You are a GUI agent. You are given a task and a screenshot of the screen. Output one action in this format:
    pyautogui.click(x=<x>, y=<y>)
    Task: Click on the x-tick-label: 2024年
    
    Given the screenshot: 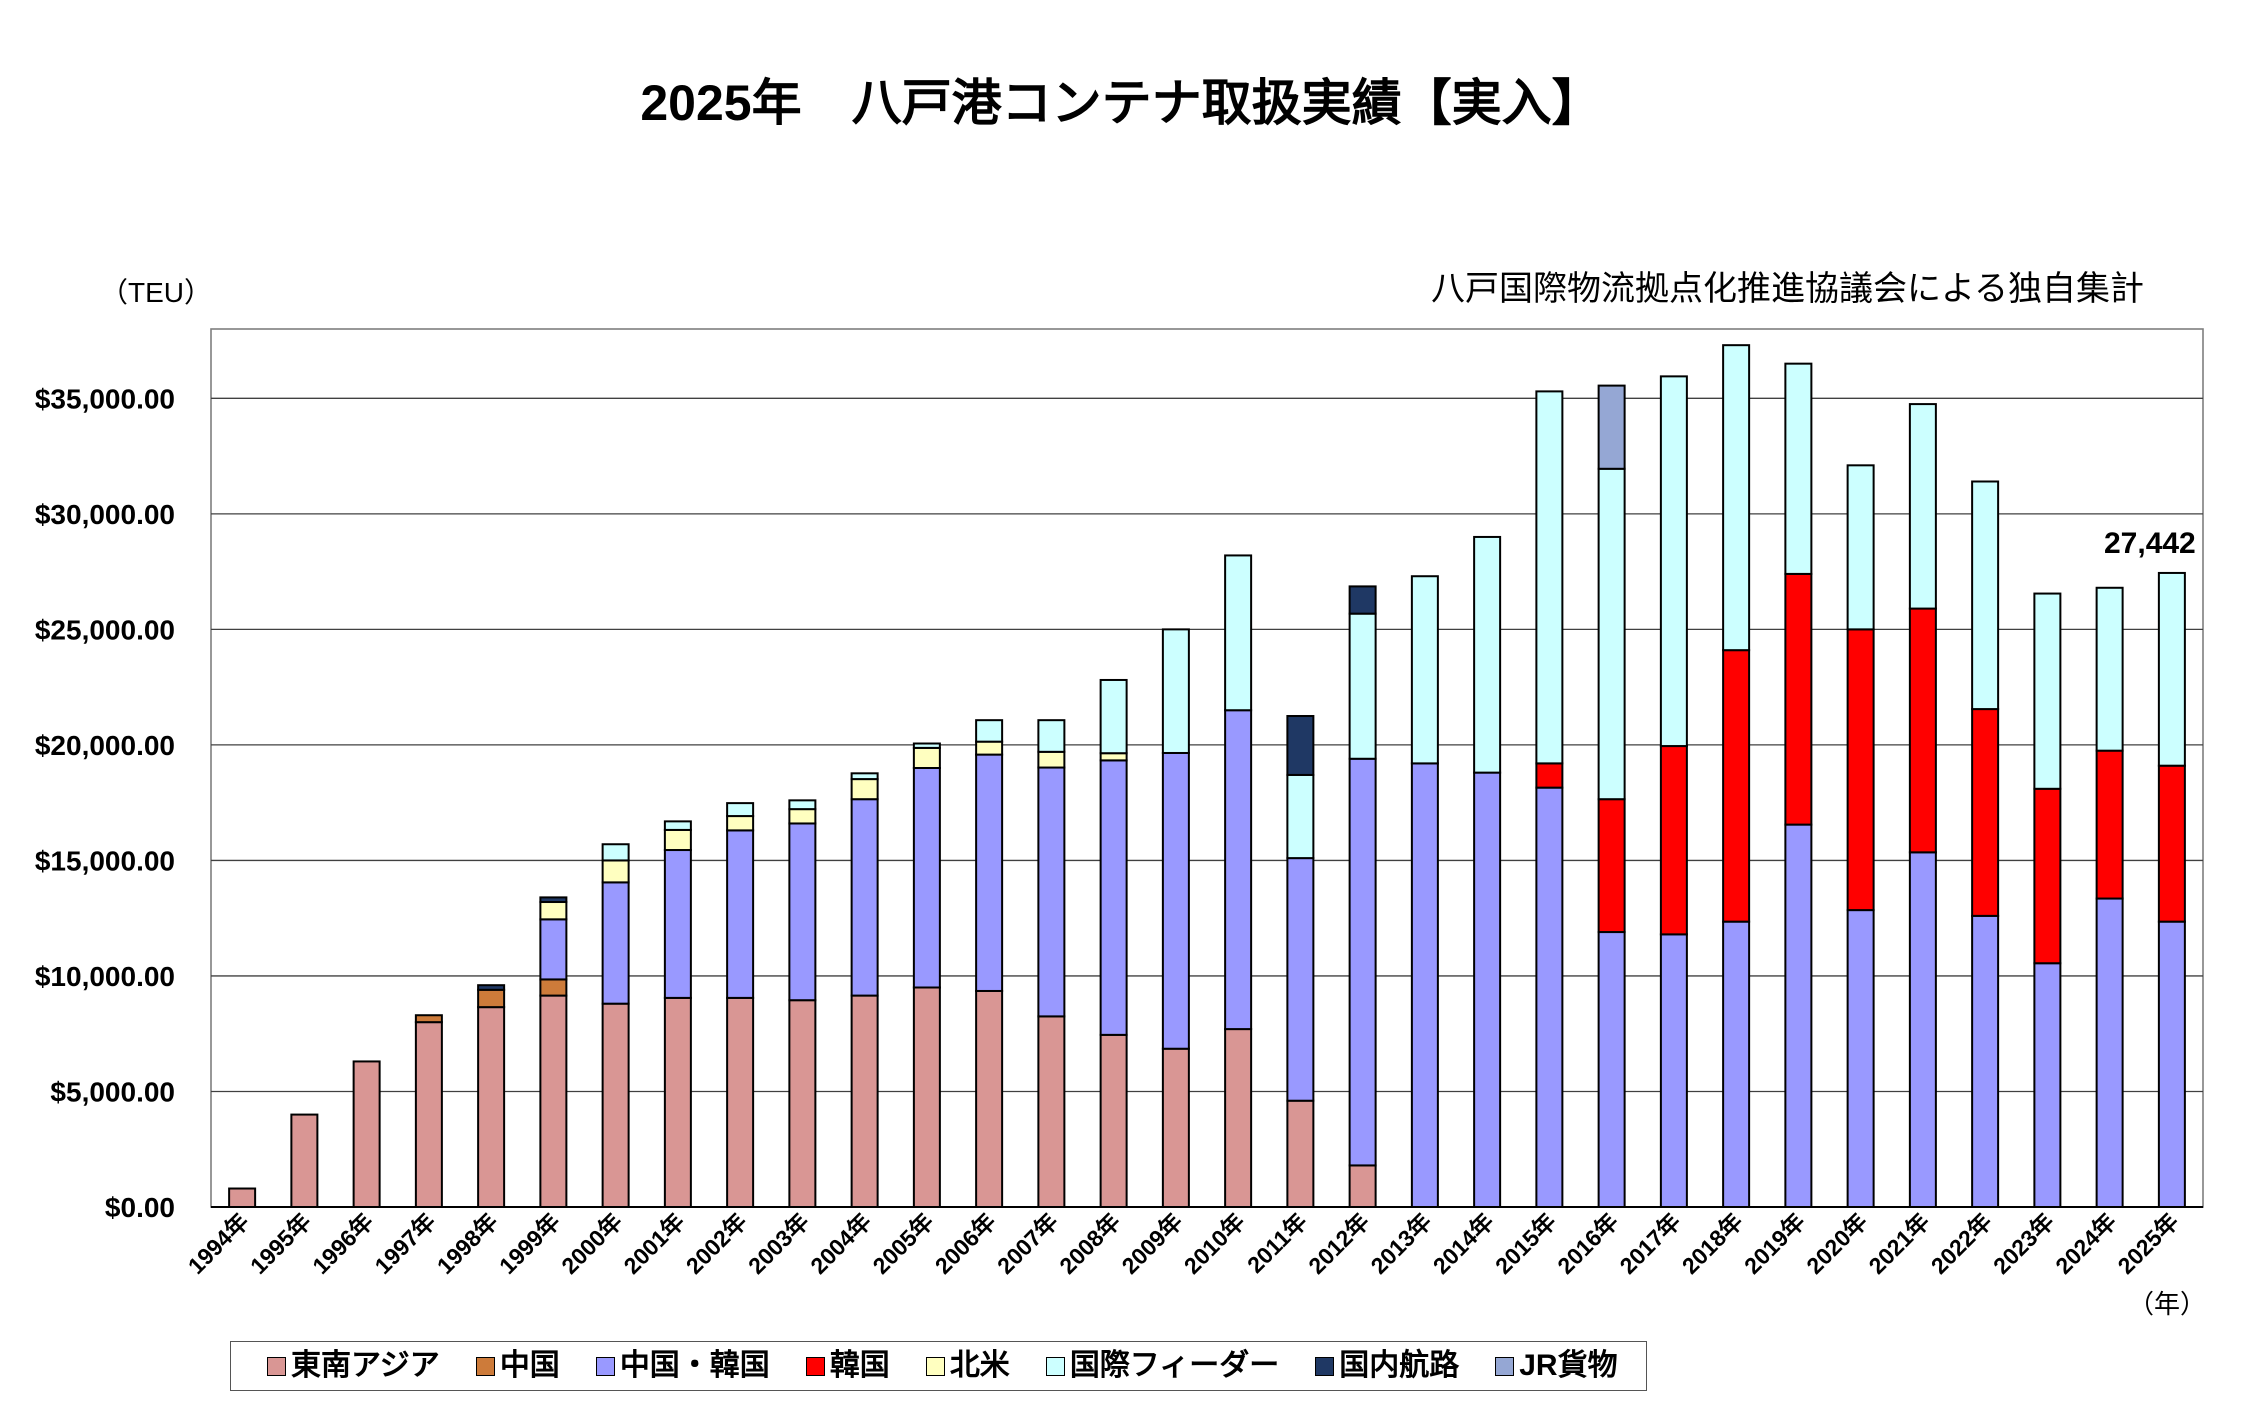 What is the action you would take?
    pyautogui.click(x=2085, y=1243)
    